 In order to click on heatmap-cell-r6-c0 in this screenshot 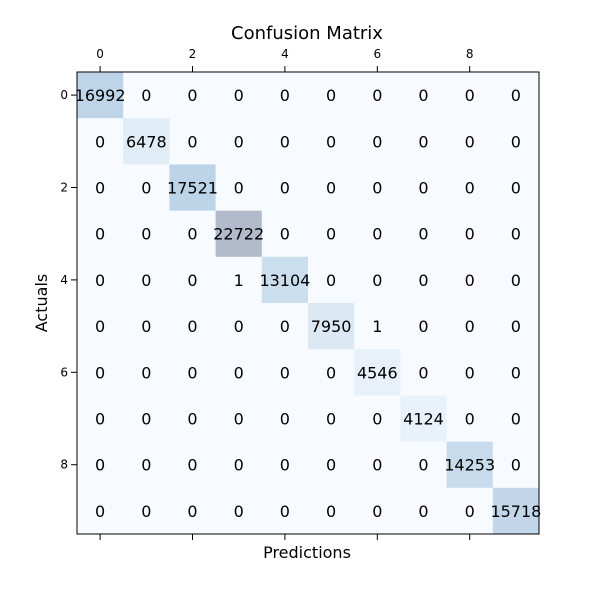, I will do `click(100, 372)`.